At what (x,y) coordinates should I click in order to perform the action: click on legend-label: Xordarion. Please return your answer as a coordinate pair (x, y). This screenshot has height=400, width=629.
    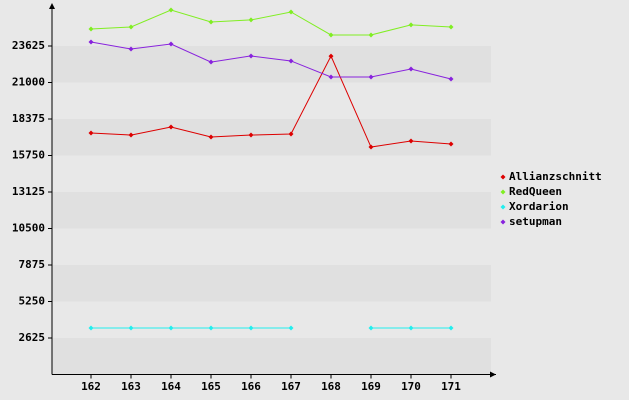
    Looking at the image, I should click on (539, 206).